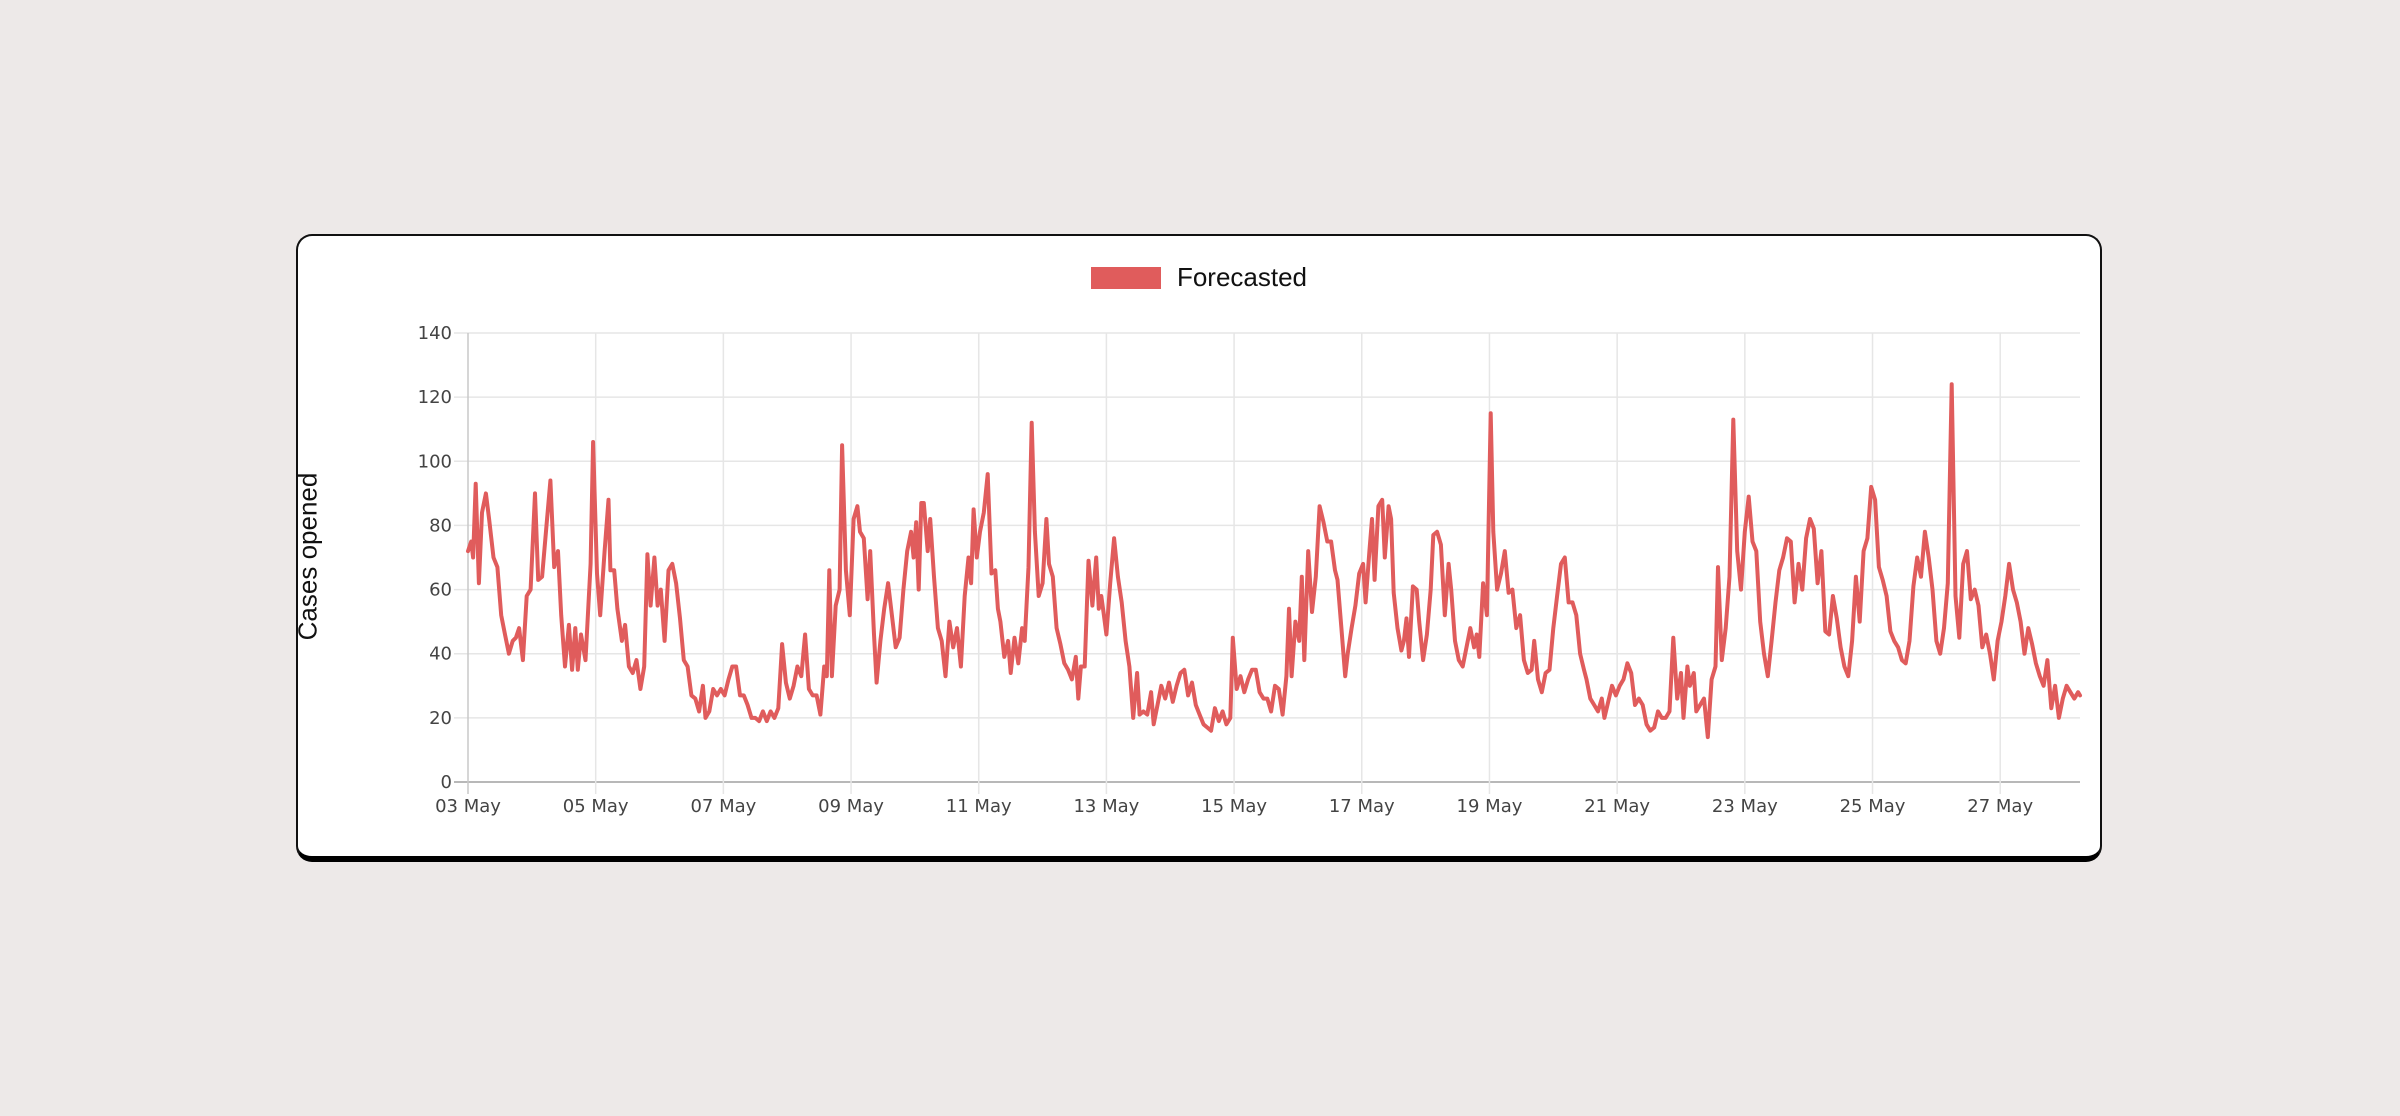 Image resolution: width=2400 pixels, height=1116 pixels. I want to click on y-tick-label: 100, so click(435, 461).